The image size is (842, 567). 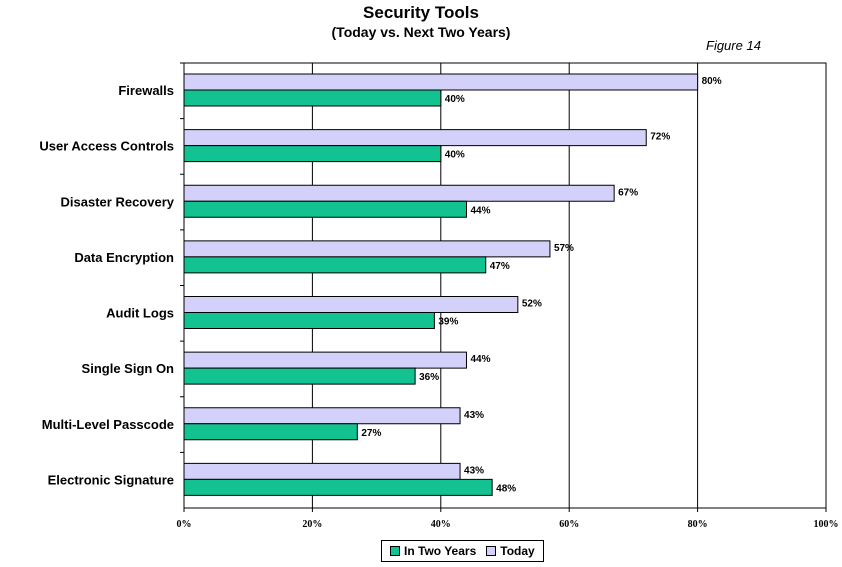 I want to click on data-label-today: 44%, so click(x=480, y=359).